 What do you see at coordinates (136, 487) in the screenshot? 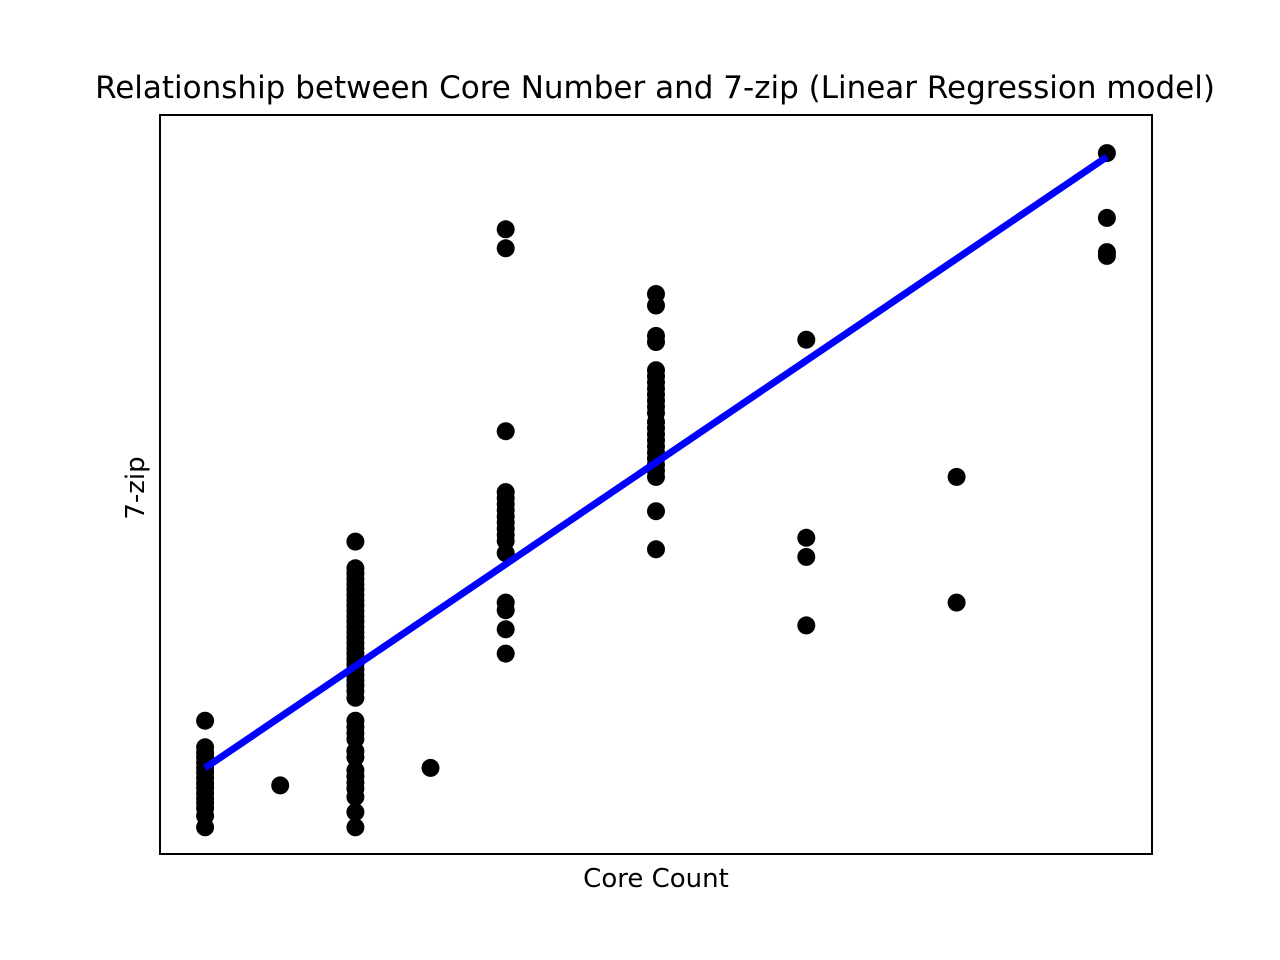
I see `y-axis-label: 7-zip` at bounding box center [136, 487].